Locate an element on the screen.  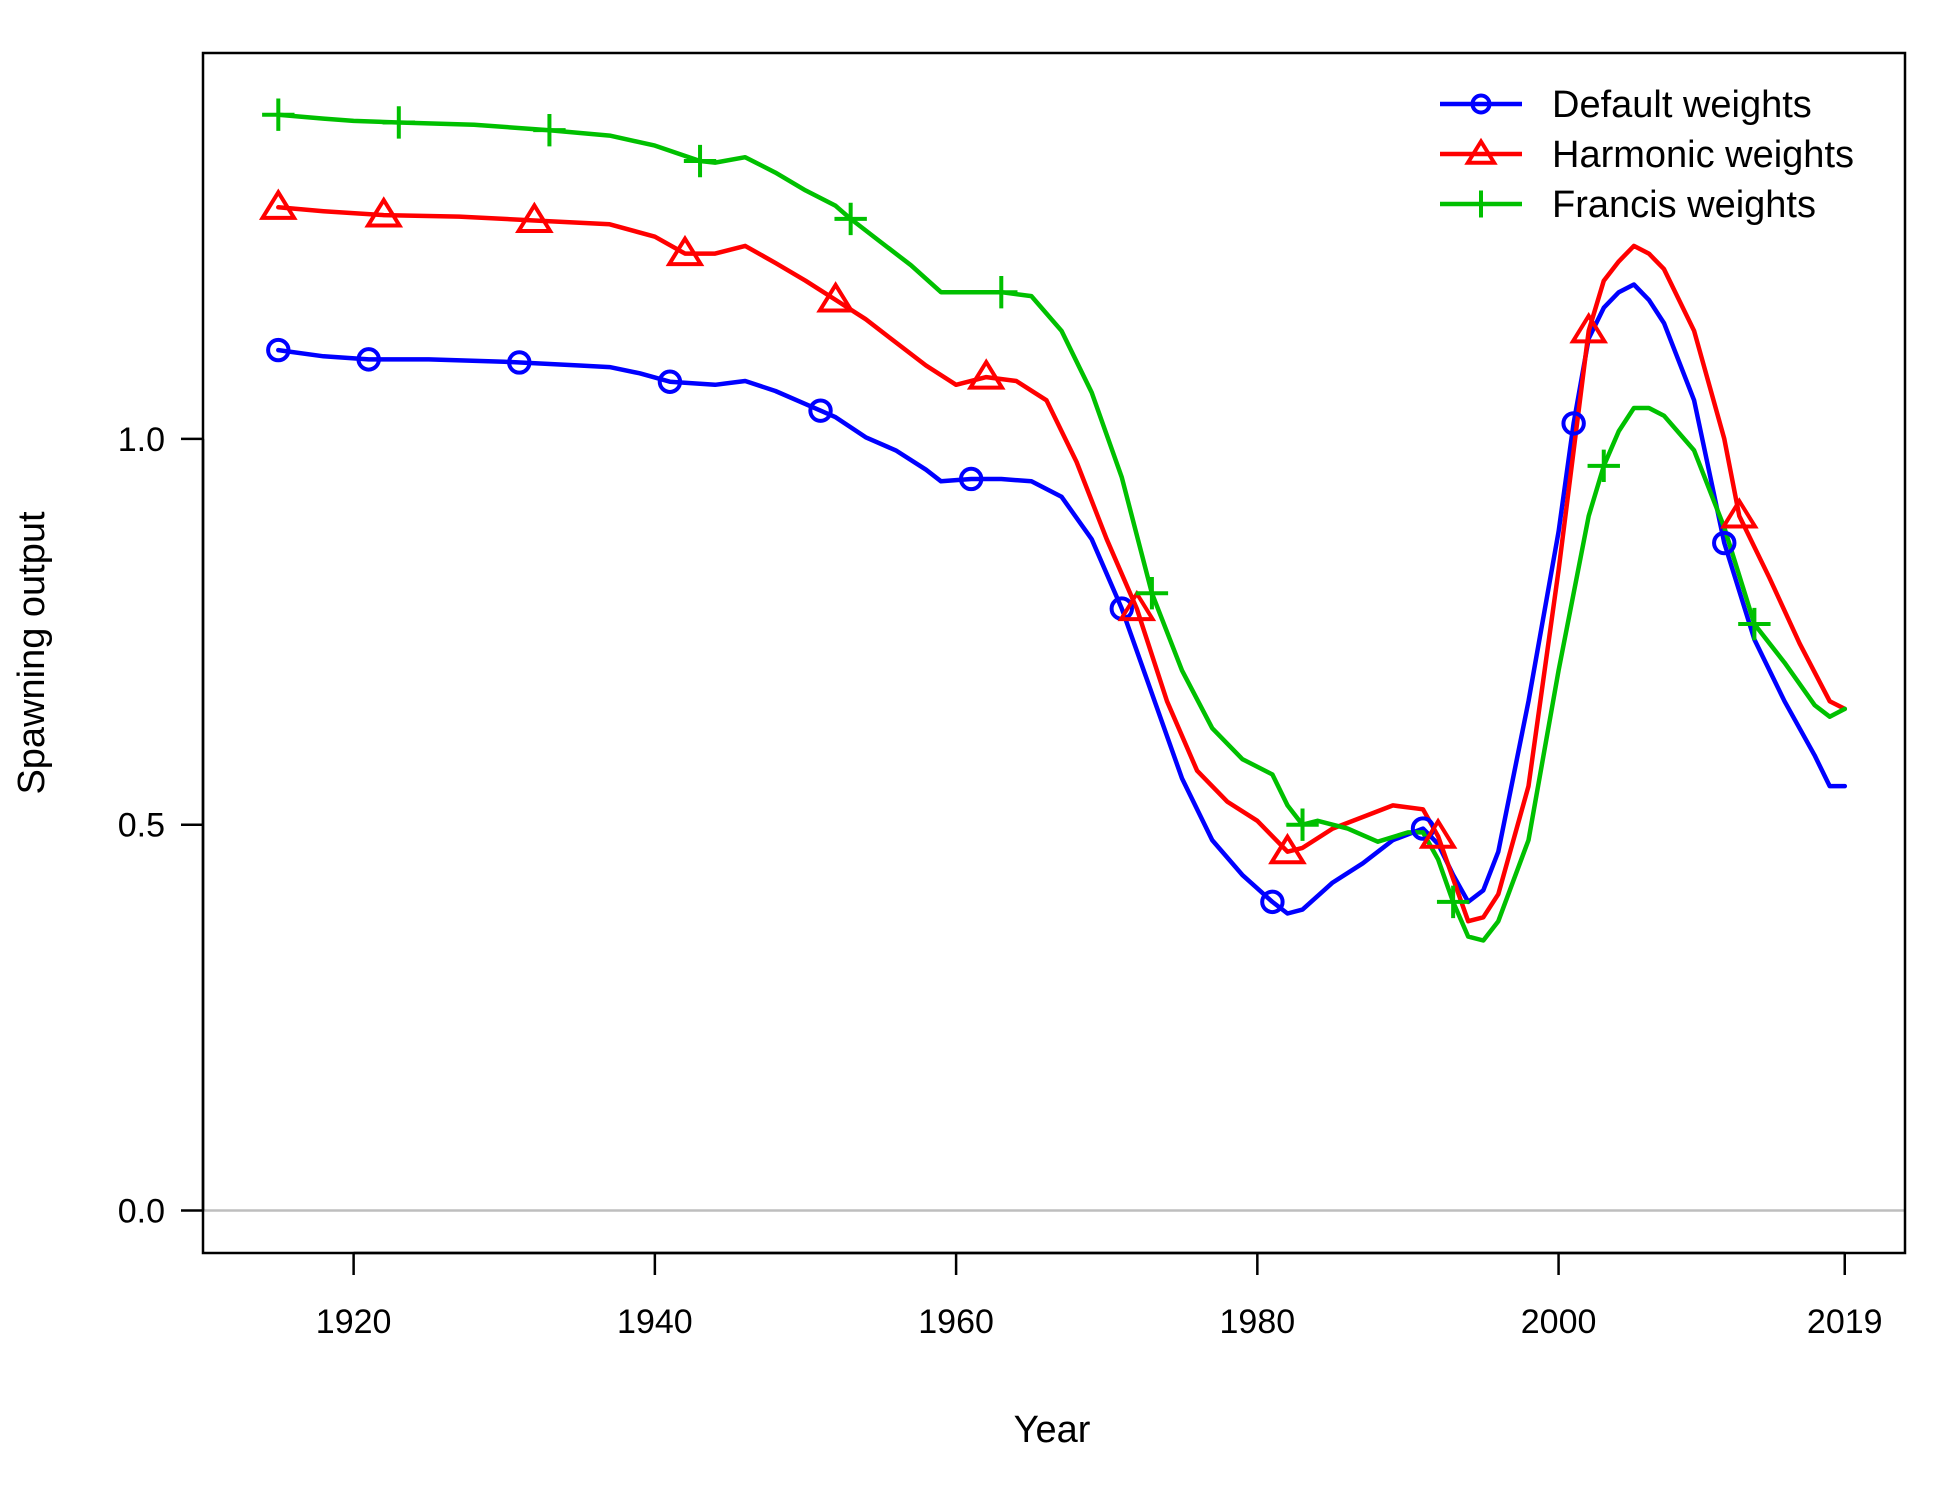
x-tick-label-2000: 2000 is located at coordinates (1559, 1322).